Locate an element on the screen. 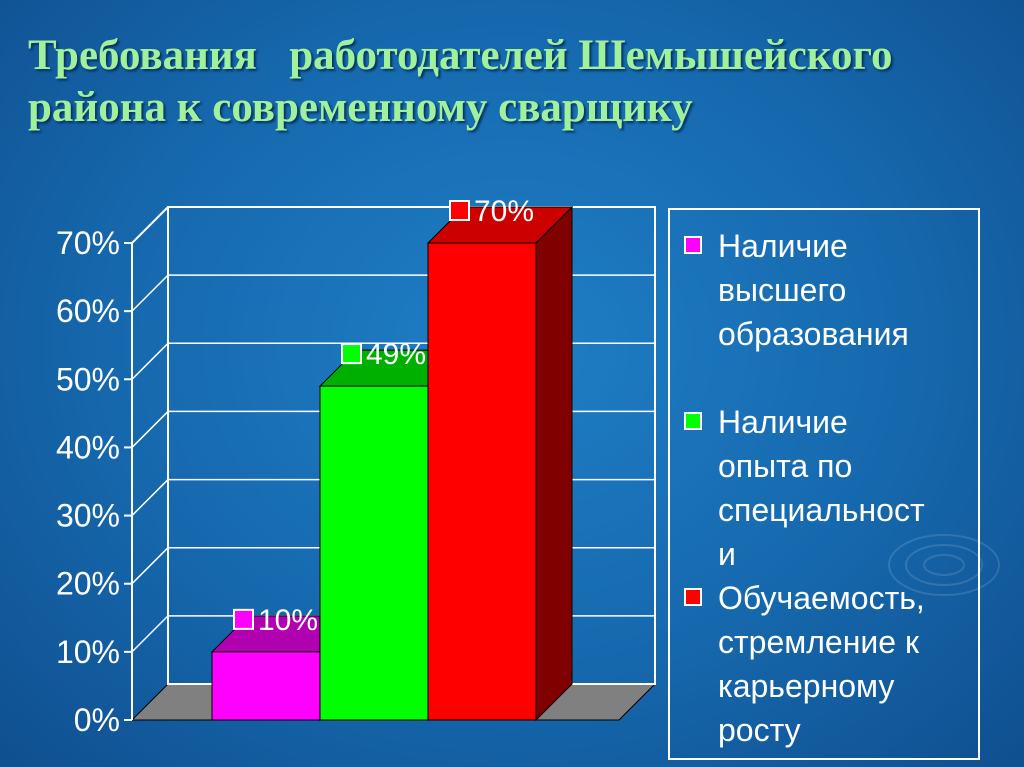 The height and width of the screenshot is (767, 1024). ripple-decoration is located at coordinates (944, 565).